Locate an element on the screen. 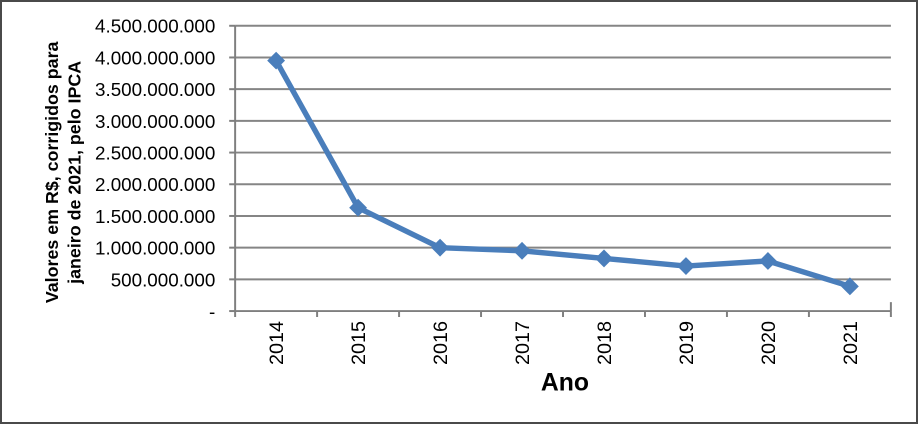  y-tick-label: 2.500.000.000 is located at coordinates (155, 153).